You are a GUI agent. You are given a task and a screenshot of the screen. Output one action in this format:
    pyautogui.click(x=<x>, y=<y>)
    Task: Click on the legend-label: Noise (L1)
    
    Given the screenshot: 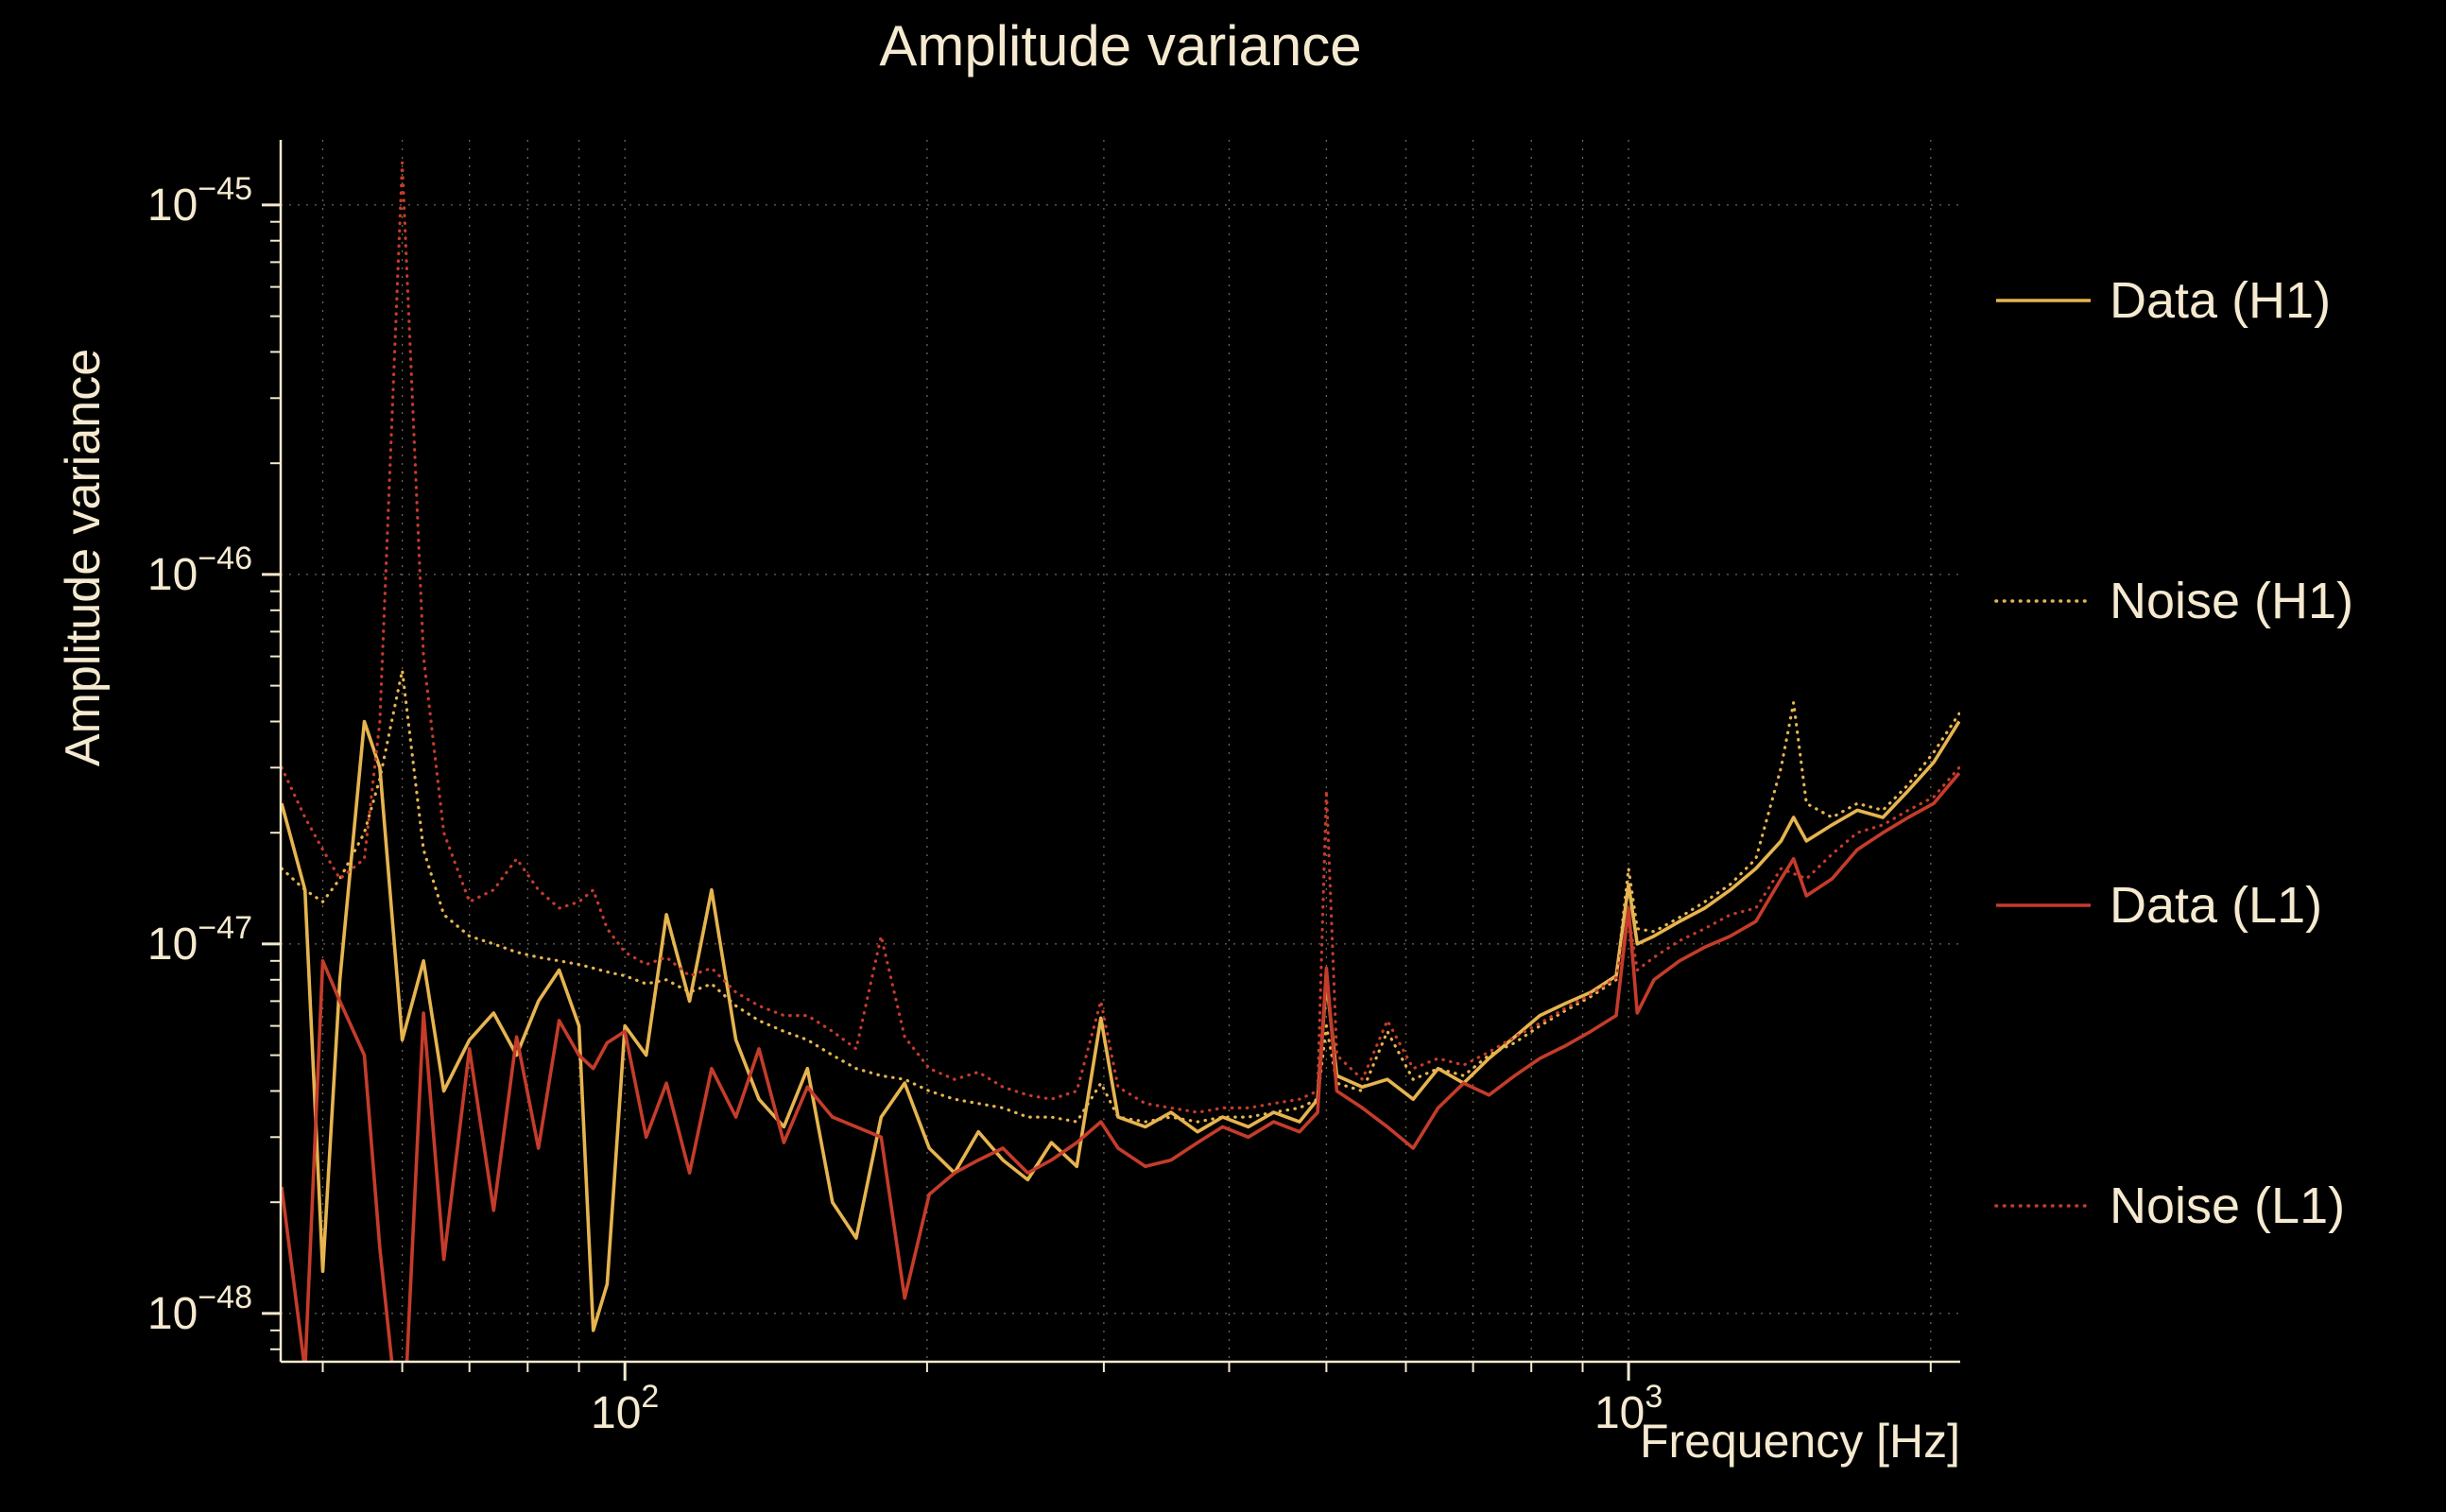 What is the action you would take?
    pyautogui.click(x=2227, y=1205)
    